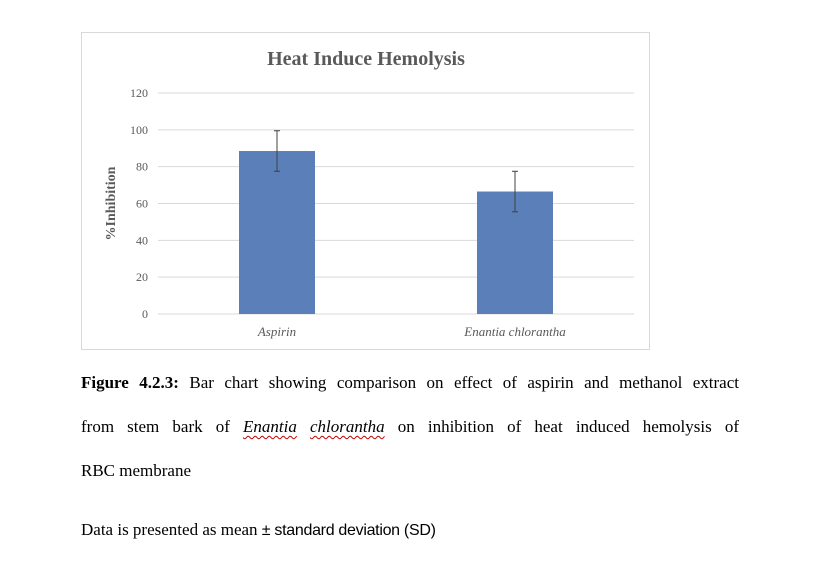  Describe the element at coordinates (142, 240) in the screenshot. I see `y-tick-label: 40` at that location.